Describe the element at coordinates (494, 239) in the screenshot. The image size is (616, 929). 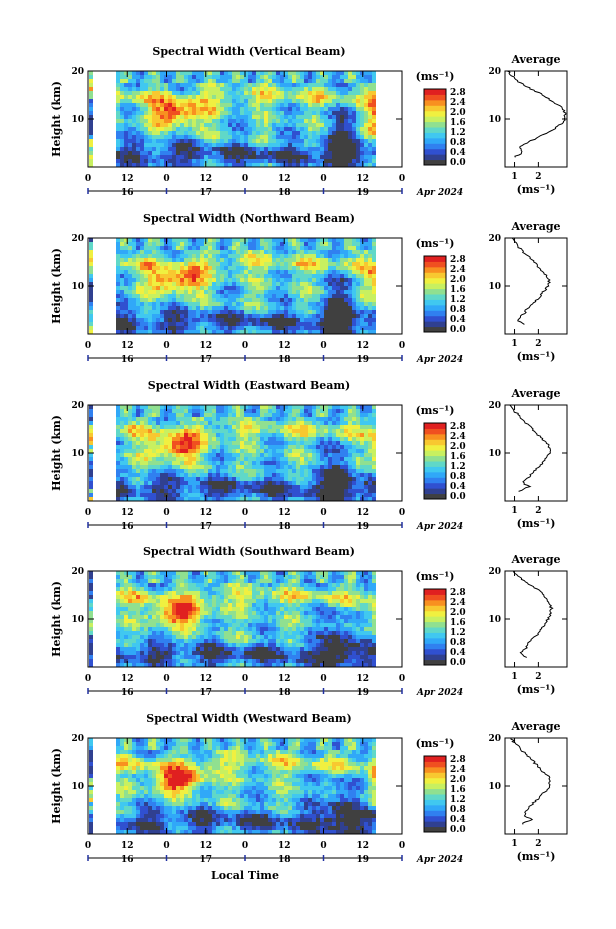
I see `profile-y-tick-label: 20` at that location.